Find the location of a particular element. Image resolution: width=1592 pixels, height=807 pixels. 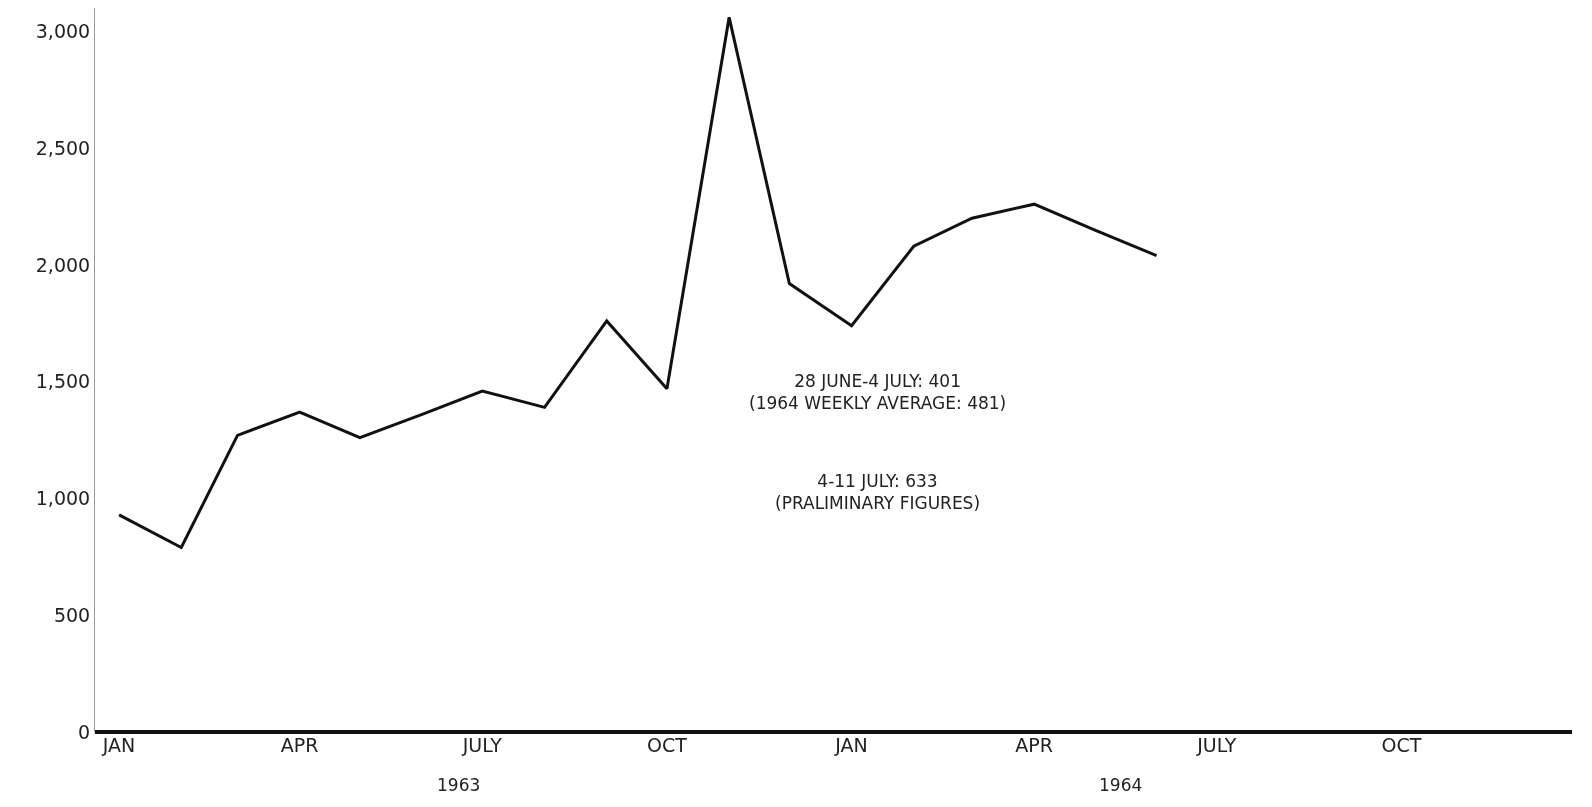

y-tick-label: 3,000 is located at coordinates (63, 31).